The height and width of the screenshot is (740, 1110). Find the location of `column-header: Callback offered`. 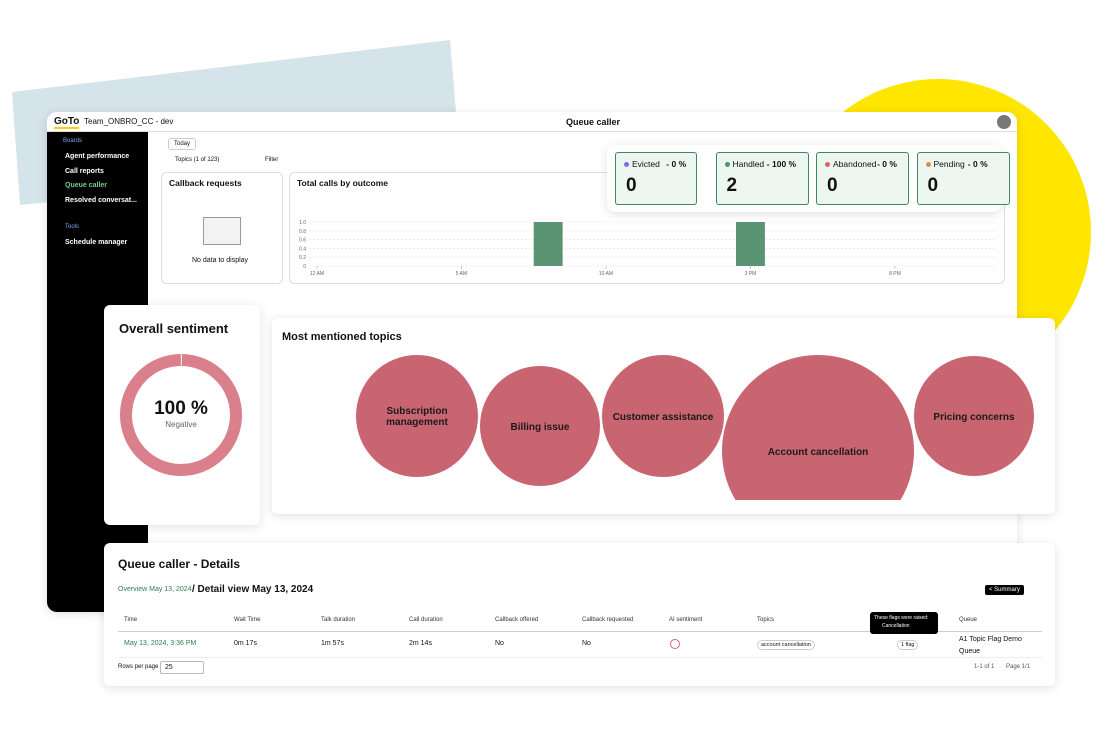

column-header: Callback offered is located at coordinates (517, 620).